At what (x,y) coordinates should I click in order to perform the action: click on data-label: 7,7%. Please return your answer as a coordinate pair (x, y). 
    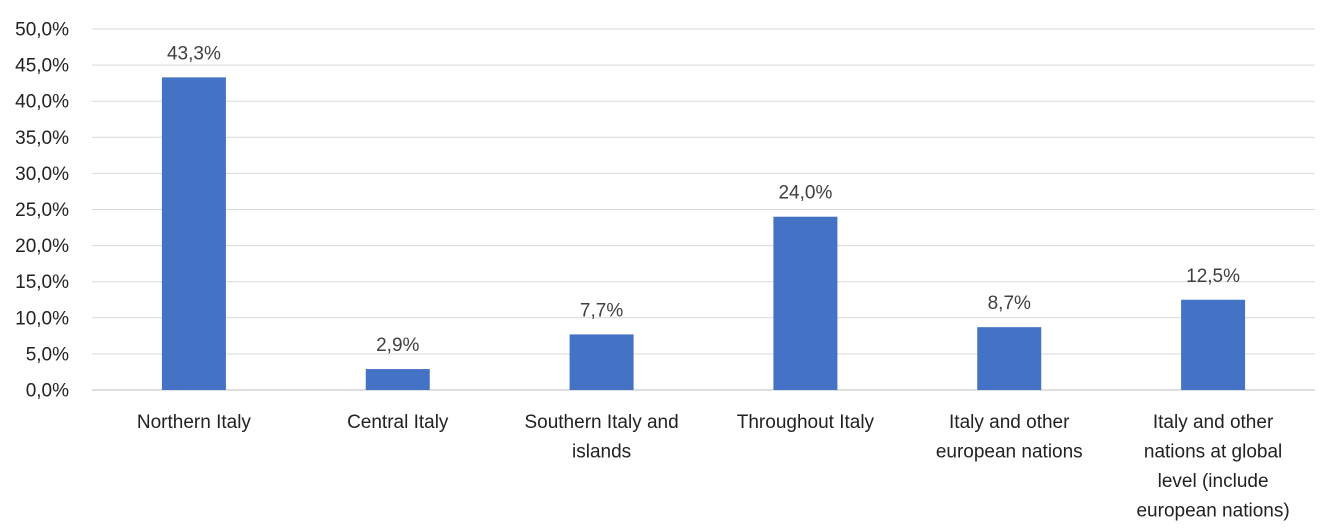
    Looking at the image, I should click on (601, 310).